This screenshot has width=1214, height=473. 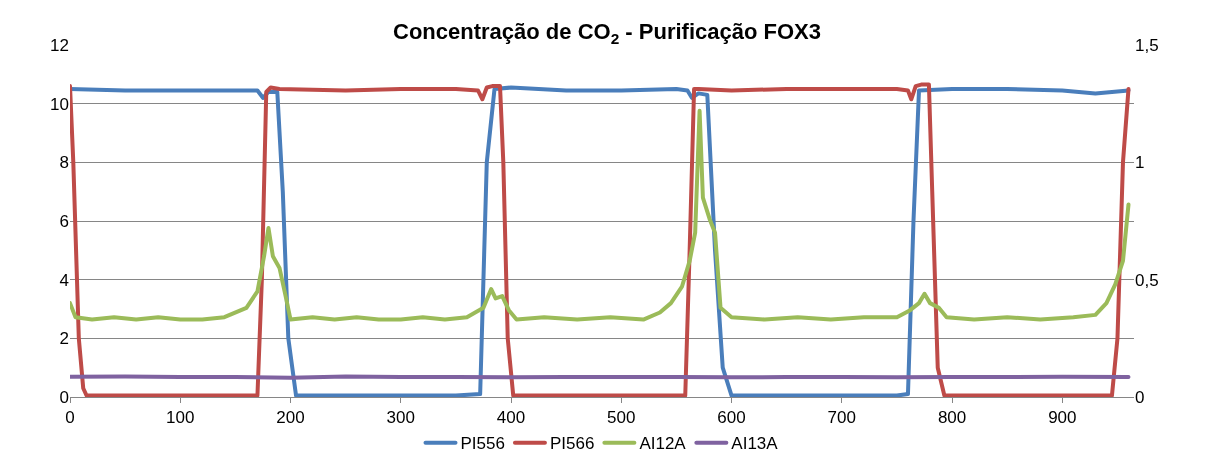 What do you see at coordinates (290, 418) in the screenshot?
I see `x-tick-label: 200` at bounding box center [290, 418].